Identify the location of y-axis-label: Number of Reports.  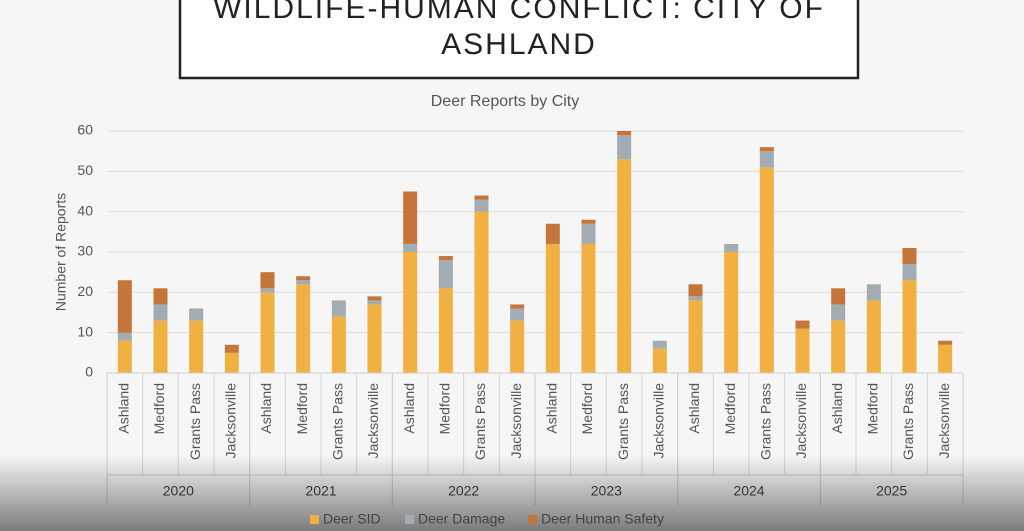
(61, 252).